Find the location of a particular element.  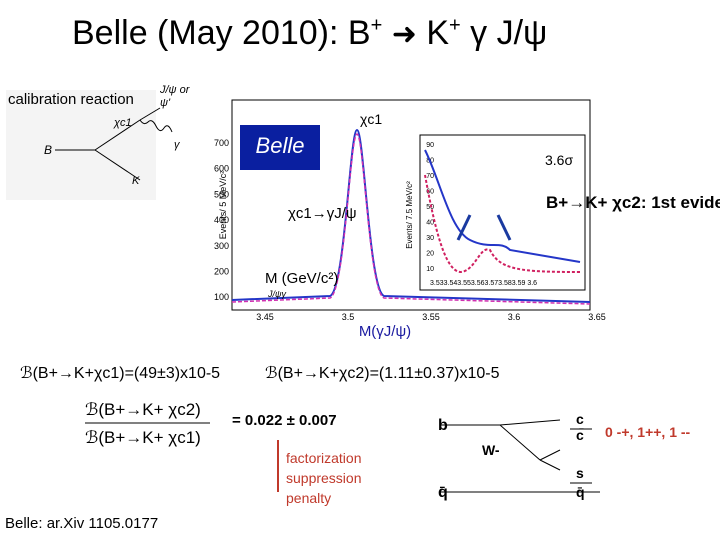

x-tick-label: 3.45 is located at coordinates (265, 317).